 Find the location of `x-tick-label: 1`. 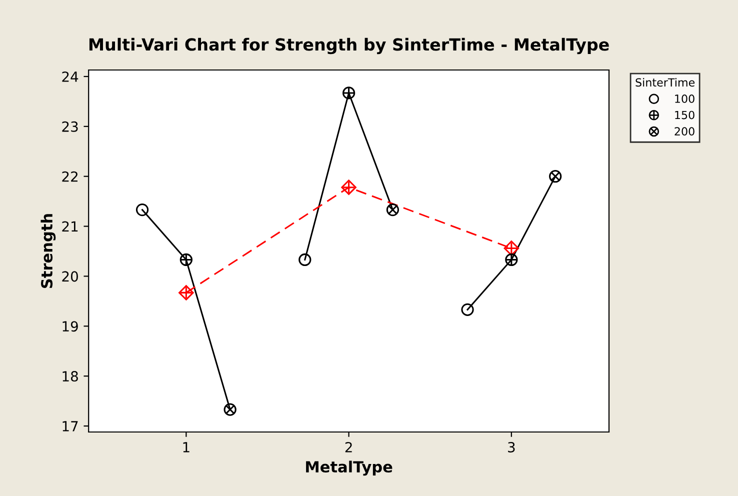

x-tick-label: 1 is located at coordinates (186, 447).